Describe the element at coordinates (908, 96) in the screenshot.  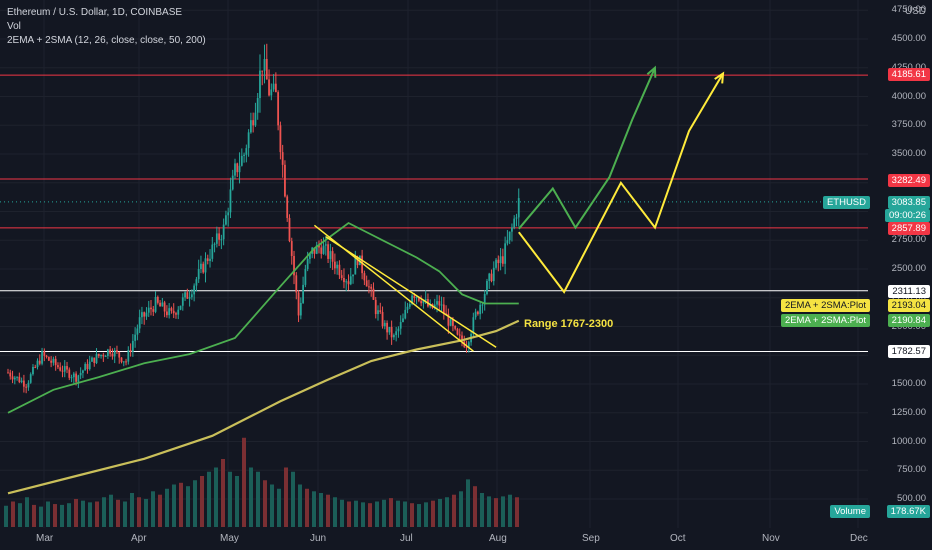
I see `price-tick-label: 4000.00` at that location.